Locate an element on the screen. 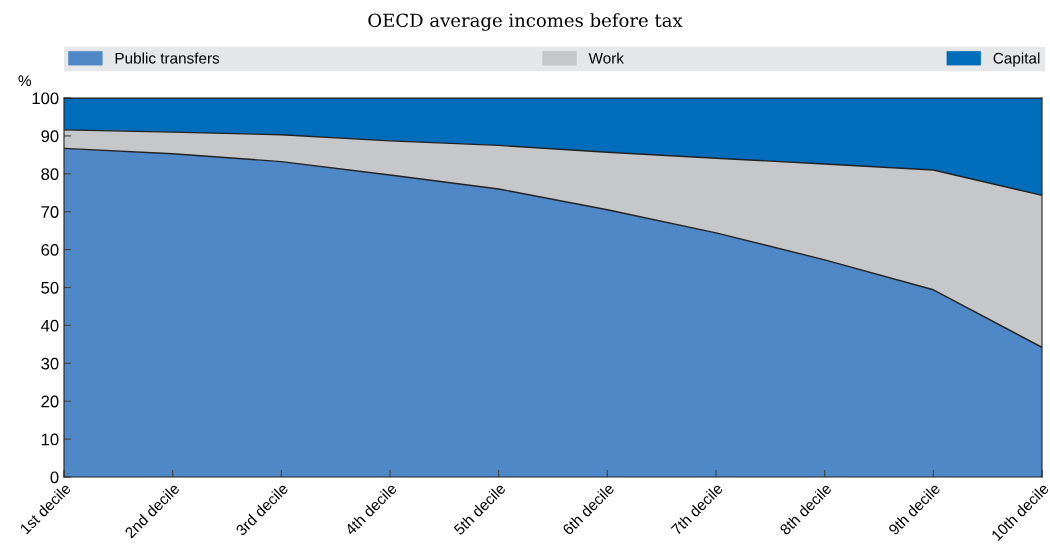 The width and height of the screenshot is (1050, 551). y-tick-label: 70 is located at coordinates (50, 212).